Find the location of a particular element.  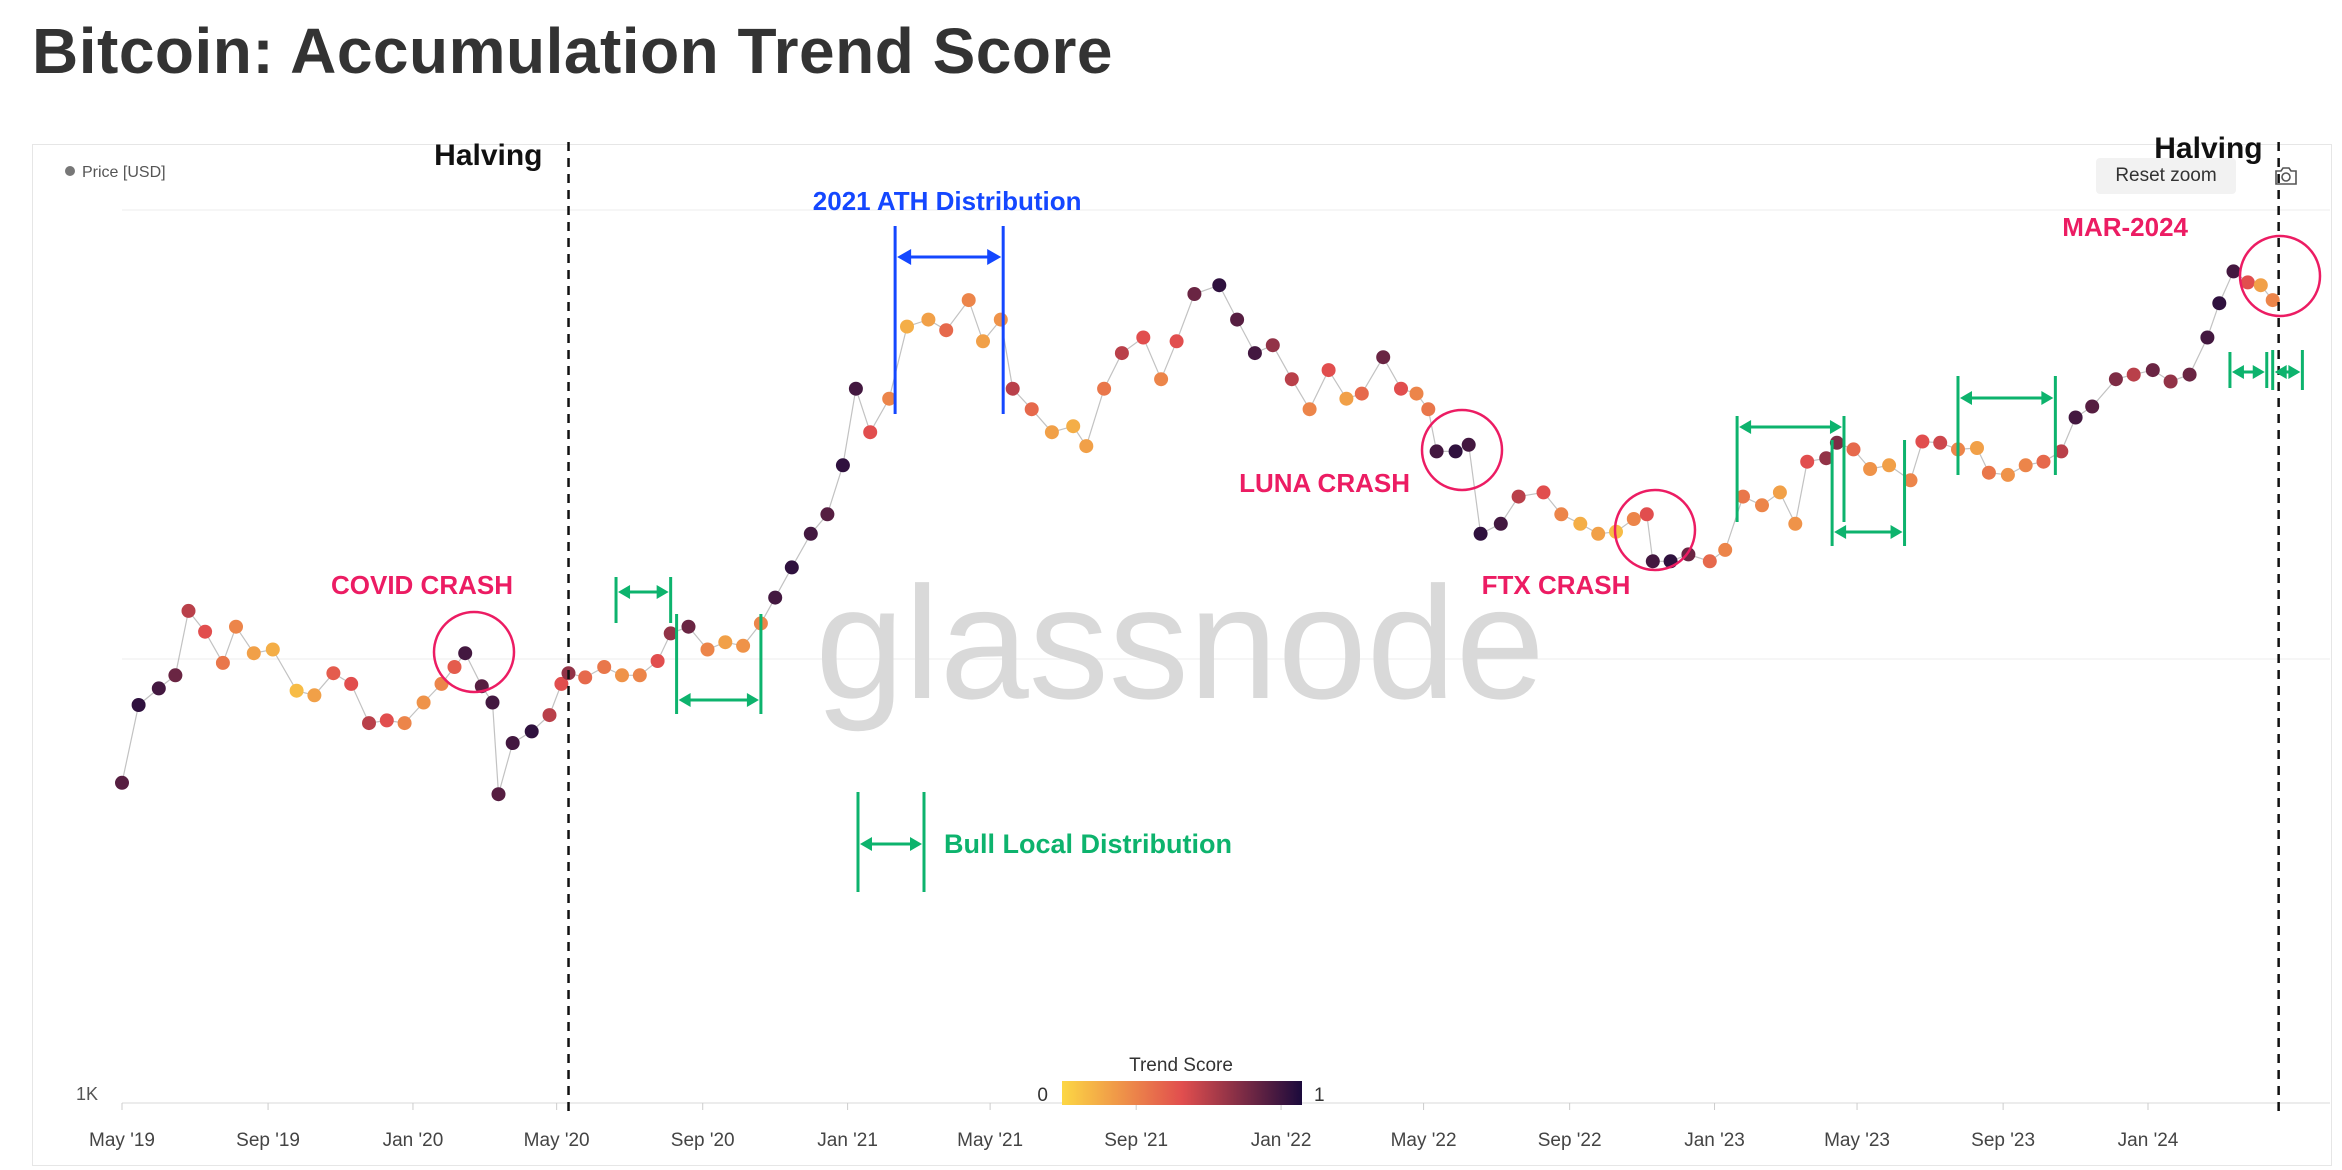

colorbar-min-label: 0 is located at coordinates (1042, 1095).